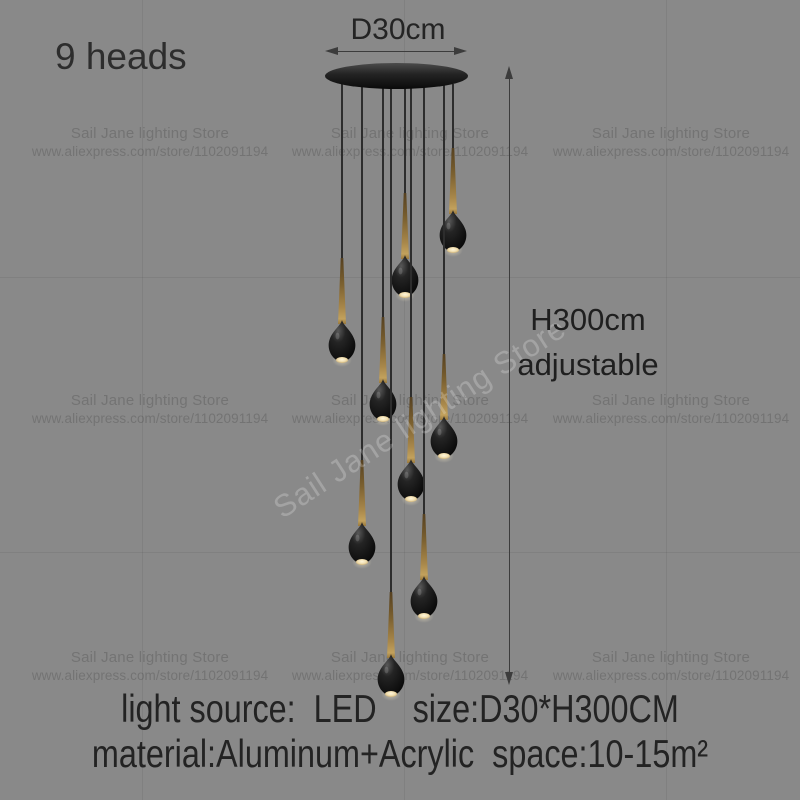  I want to click on diameter-arrow-left-icon, so click(331, 51).